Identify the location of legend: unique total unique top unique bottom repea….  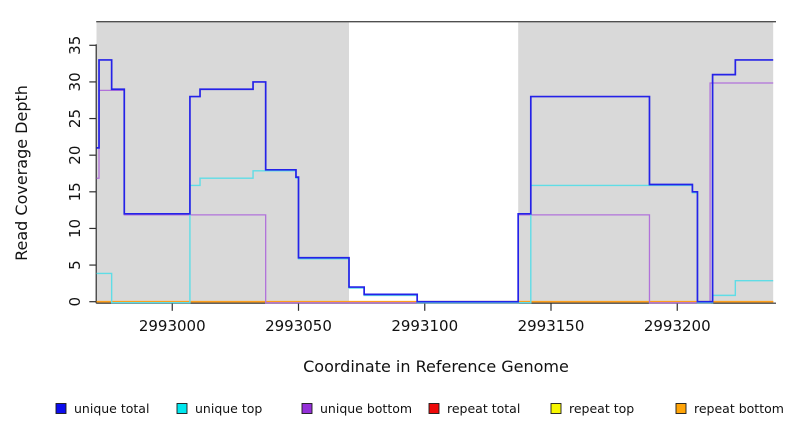
(419, 408).